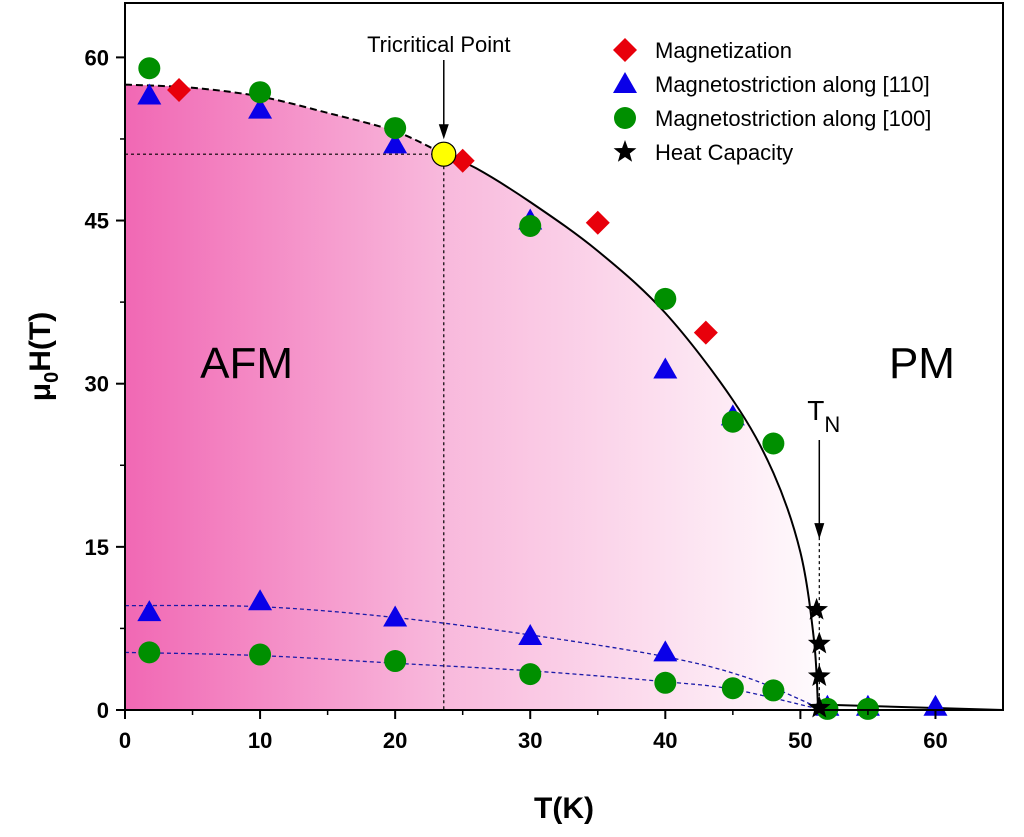  What do you see at coordinates (723, 50) in the screenshot?
I see `legend-label-diamond: Magnetization` at bounding box center [723, 50].